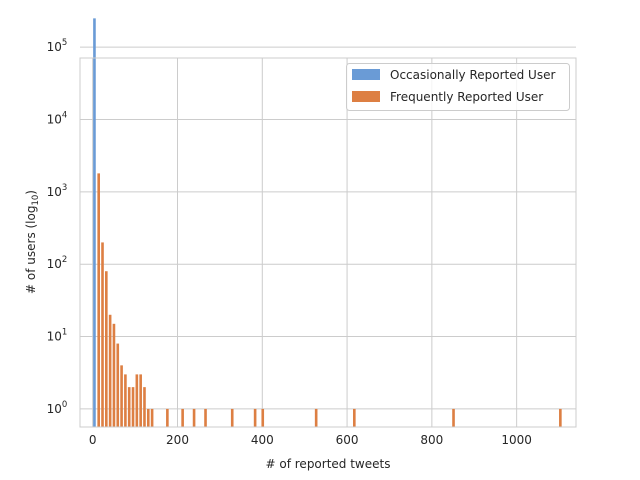 The height and width of the screenshot is (480, 640). I want to click on y-tick-label: 10⁵, so click(57, 46).